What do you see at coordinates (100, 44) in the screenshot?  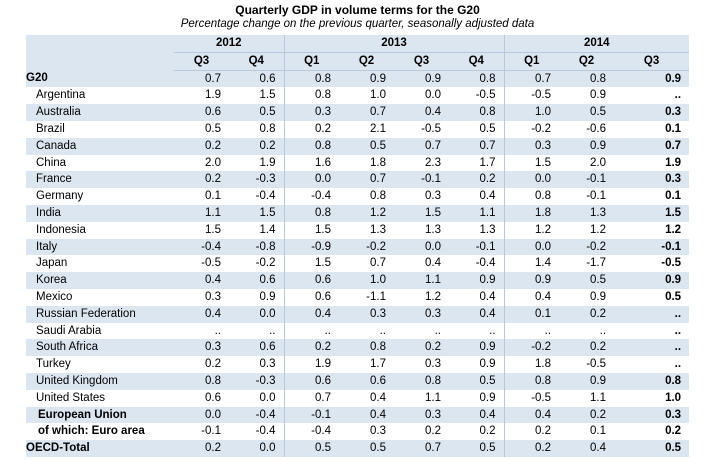 I see `header-corner` at bounding box center [100, 44].